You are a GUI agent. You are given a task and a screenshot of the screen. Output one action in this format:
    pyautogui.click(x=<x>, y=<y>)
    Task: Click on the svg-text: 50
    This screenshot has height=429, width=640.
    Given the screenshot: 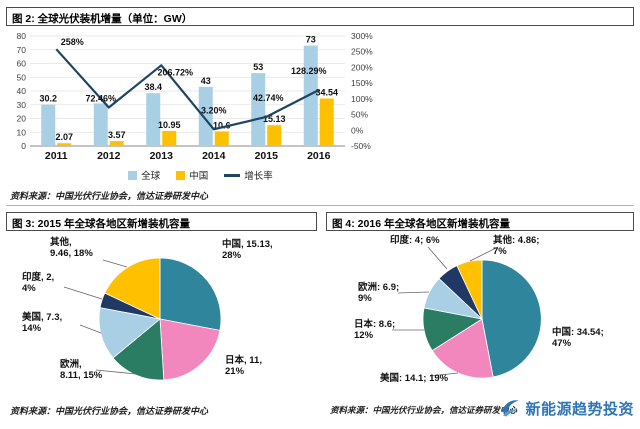 What is the action you would take?
    pyautogui.click(x=22, y=77)
    